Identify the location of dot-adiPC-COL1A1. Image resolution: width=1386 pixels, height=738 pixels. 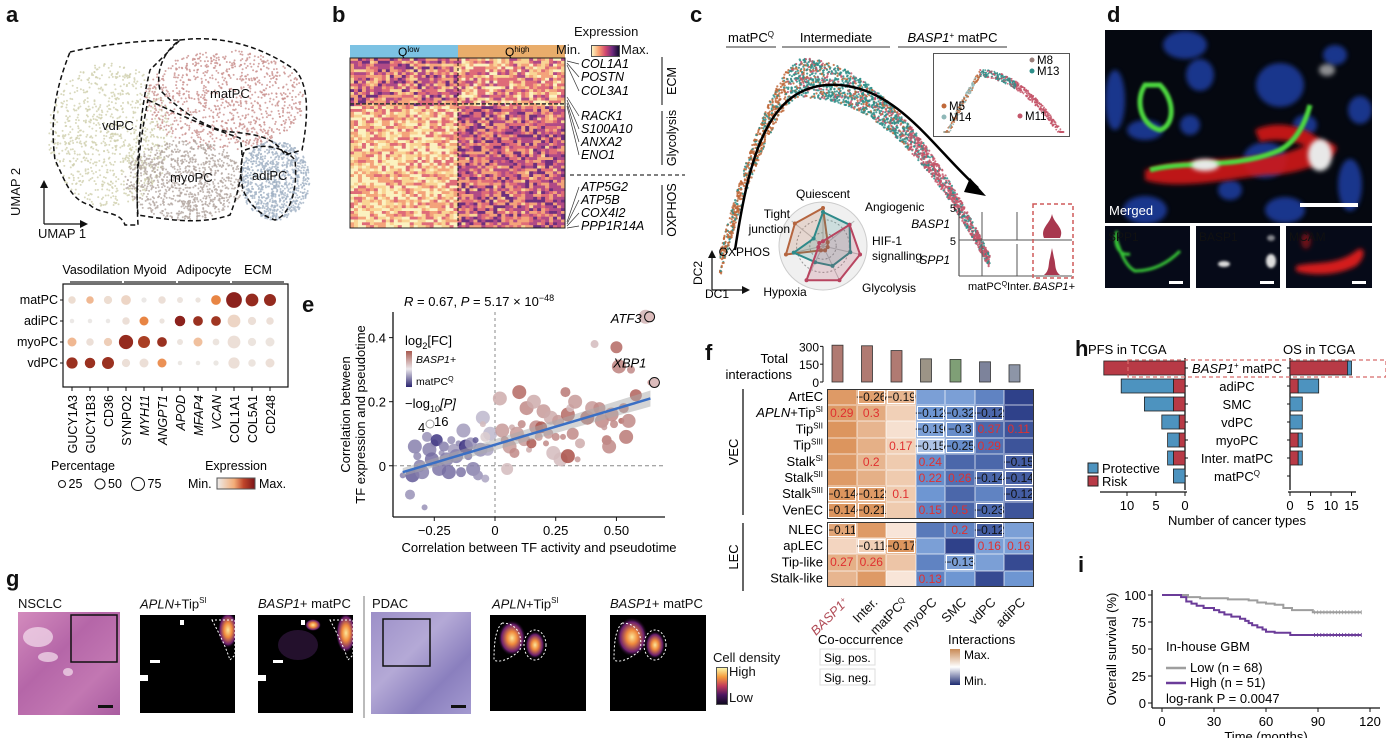
(234, 321).